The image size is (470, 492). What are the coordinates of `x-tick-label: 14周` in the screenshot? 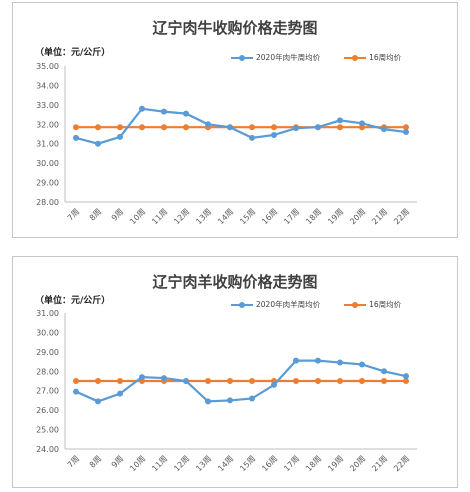 It's located at (225, 216).